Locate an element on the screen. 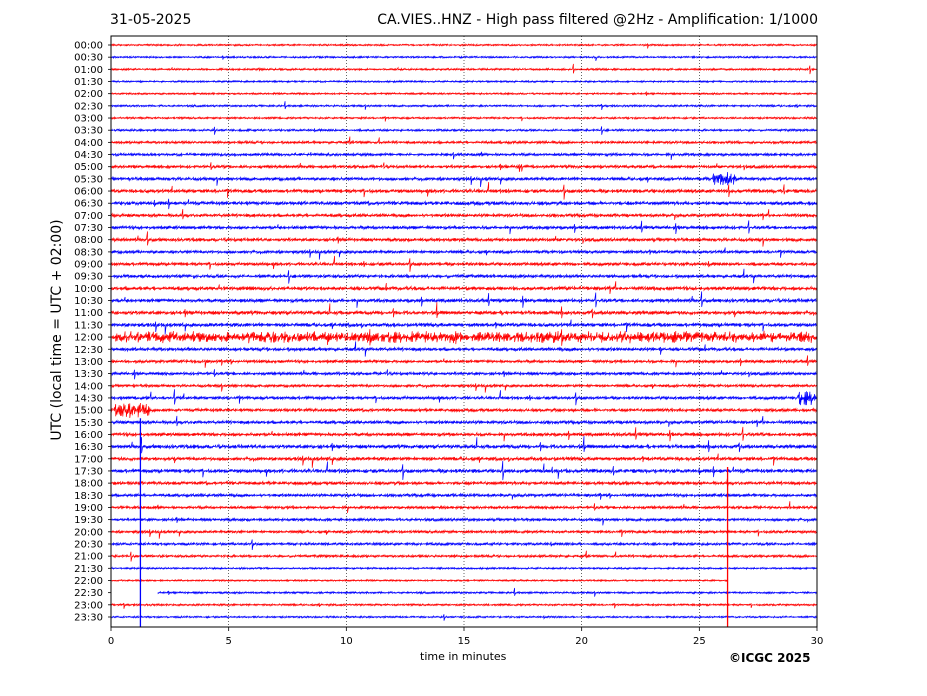 Image resolution: width=927 pixels, height=696 pixels. y-tick-label: 05:30 is located at coordinates (88, 179).